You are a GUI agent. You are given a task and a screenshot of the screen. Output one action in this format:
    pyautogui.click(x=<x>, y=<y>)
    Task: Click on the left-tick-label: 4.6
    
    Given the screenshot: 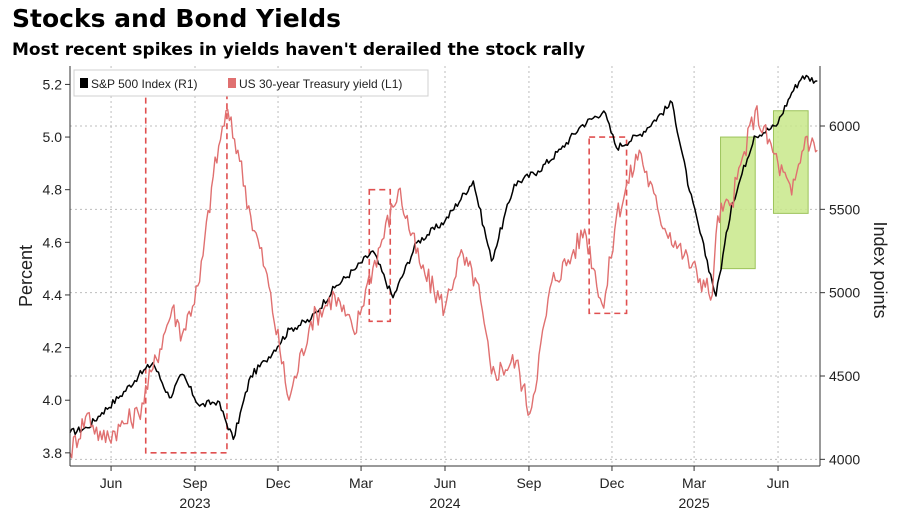 What is the action you would take?
    pyautogui.click(x=53, y=242)
    